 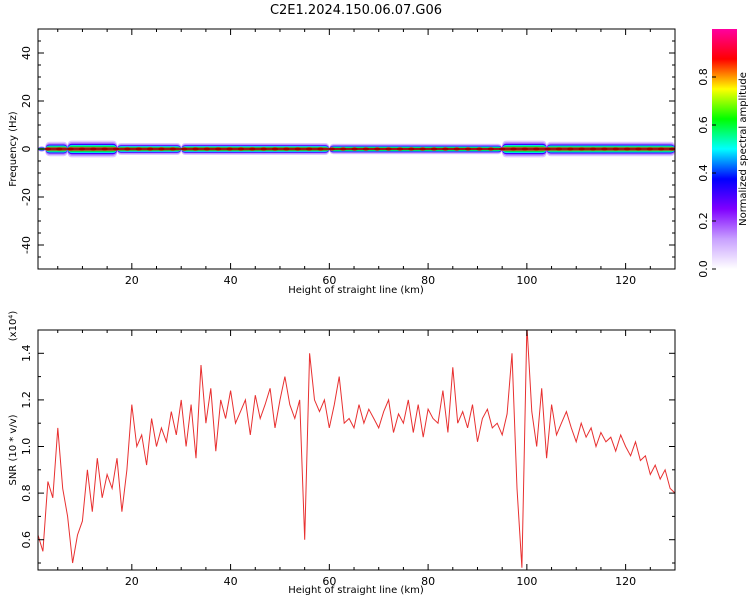 What do you see at coordinates (703, 221) in the screenshot?
I see `colorbar-tick-label: 0.2` at bounding box center [703, 221].